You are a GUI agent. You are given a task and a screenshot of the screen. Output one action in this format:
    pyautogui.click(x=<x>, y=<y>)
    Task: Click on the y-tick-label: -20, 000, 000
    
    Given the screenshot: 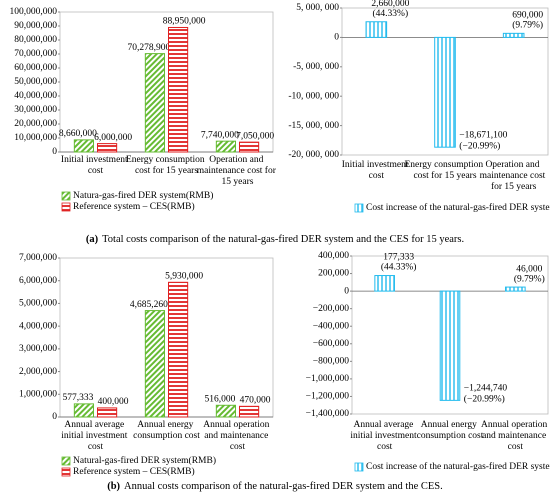 What is the action you would take?
    pyautogui.click(x=313, y=155)
    